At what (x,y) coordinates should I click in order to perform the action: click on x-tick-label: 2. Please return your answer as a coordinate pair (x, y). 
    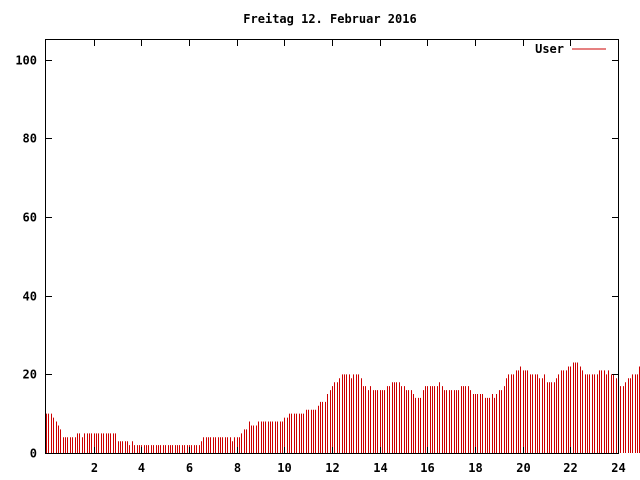
    Looking at the image, I should click on (94, 468).